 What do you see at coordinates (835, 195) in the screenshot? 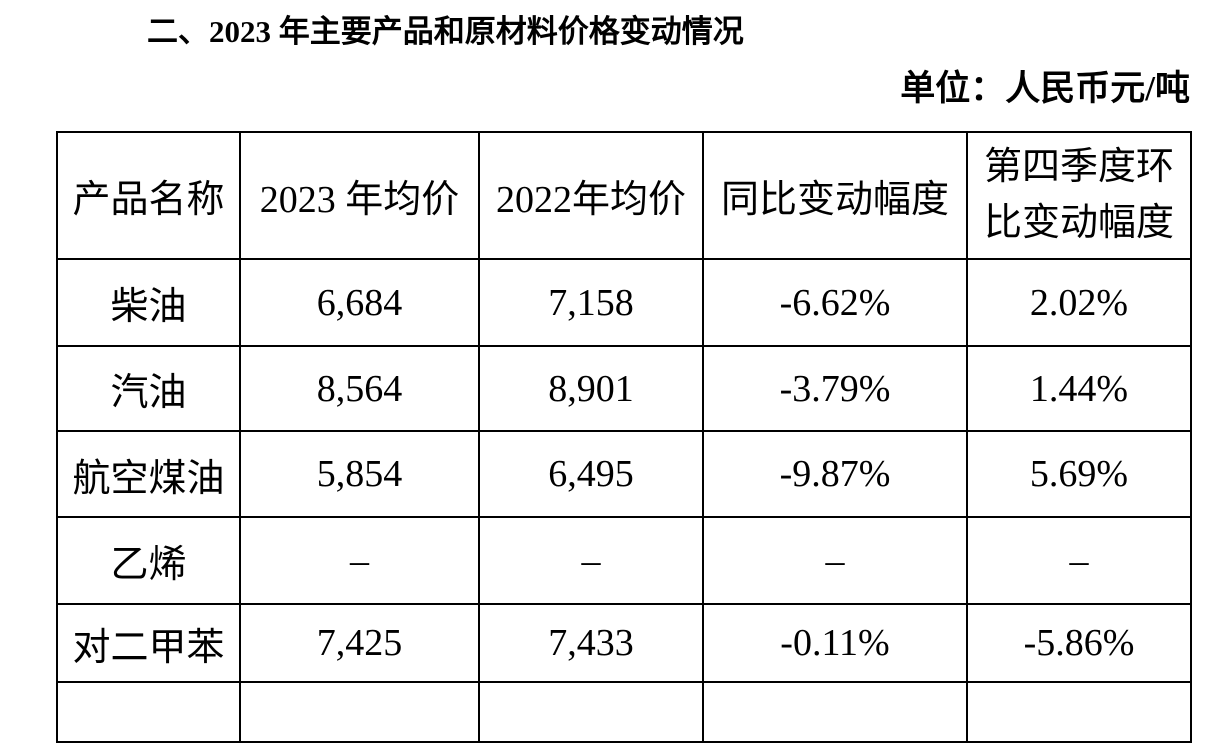
I see `col-header-yoy-change: 同比变动幅度` at bounding box center [835, 195].